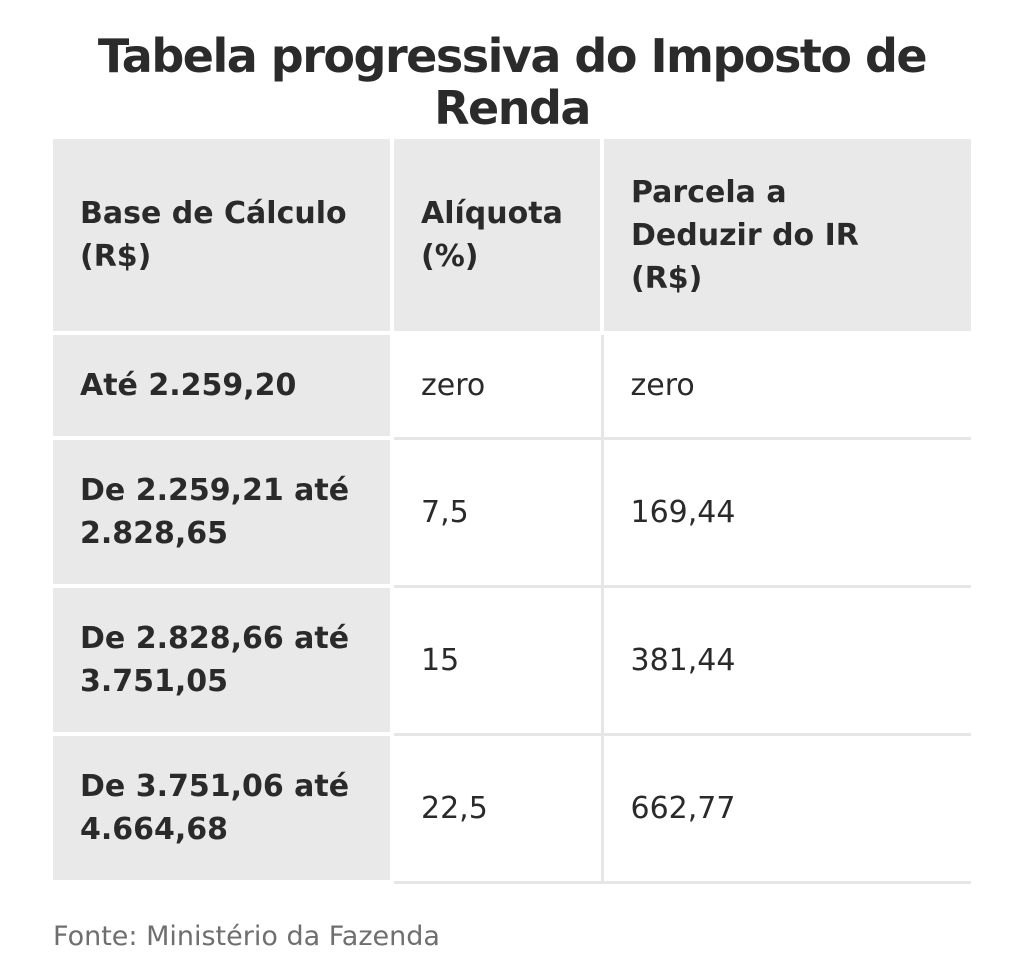  What do you see at coordinates (786, 809) in the screenshot?
I see `cell-parcela: 662,77` at bounding box center [786, 809].